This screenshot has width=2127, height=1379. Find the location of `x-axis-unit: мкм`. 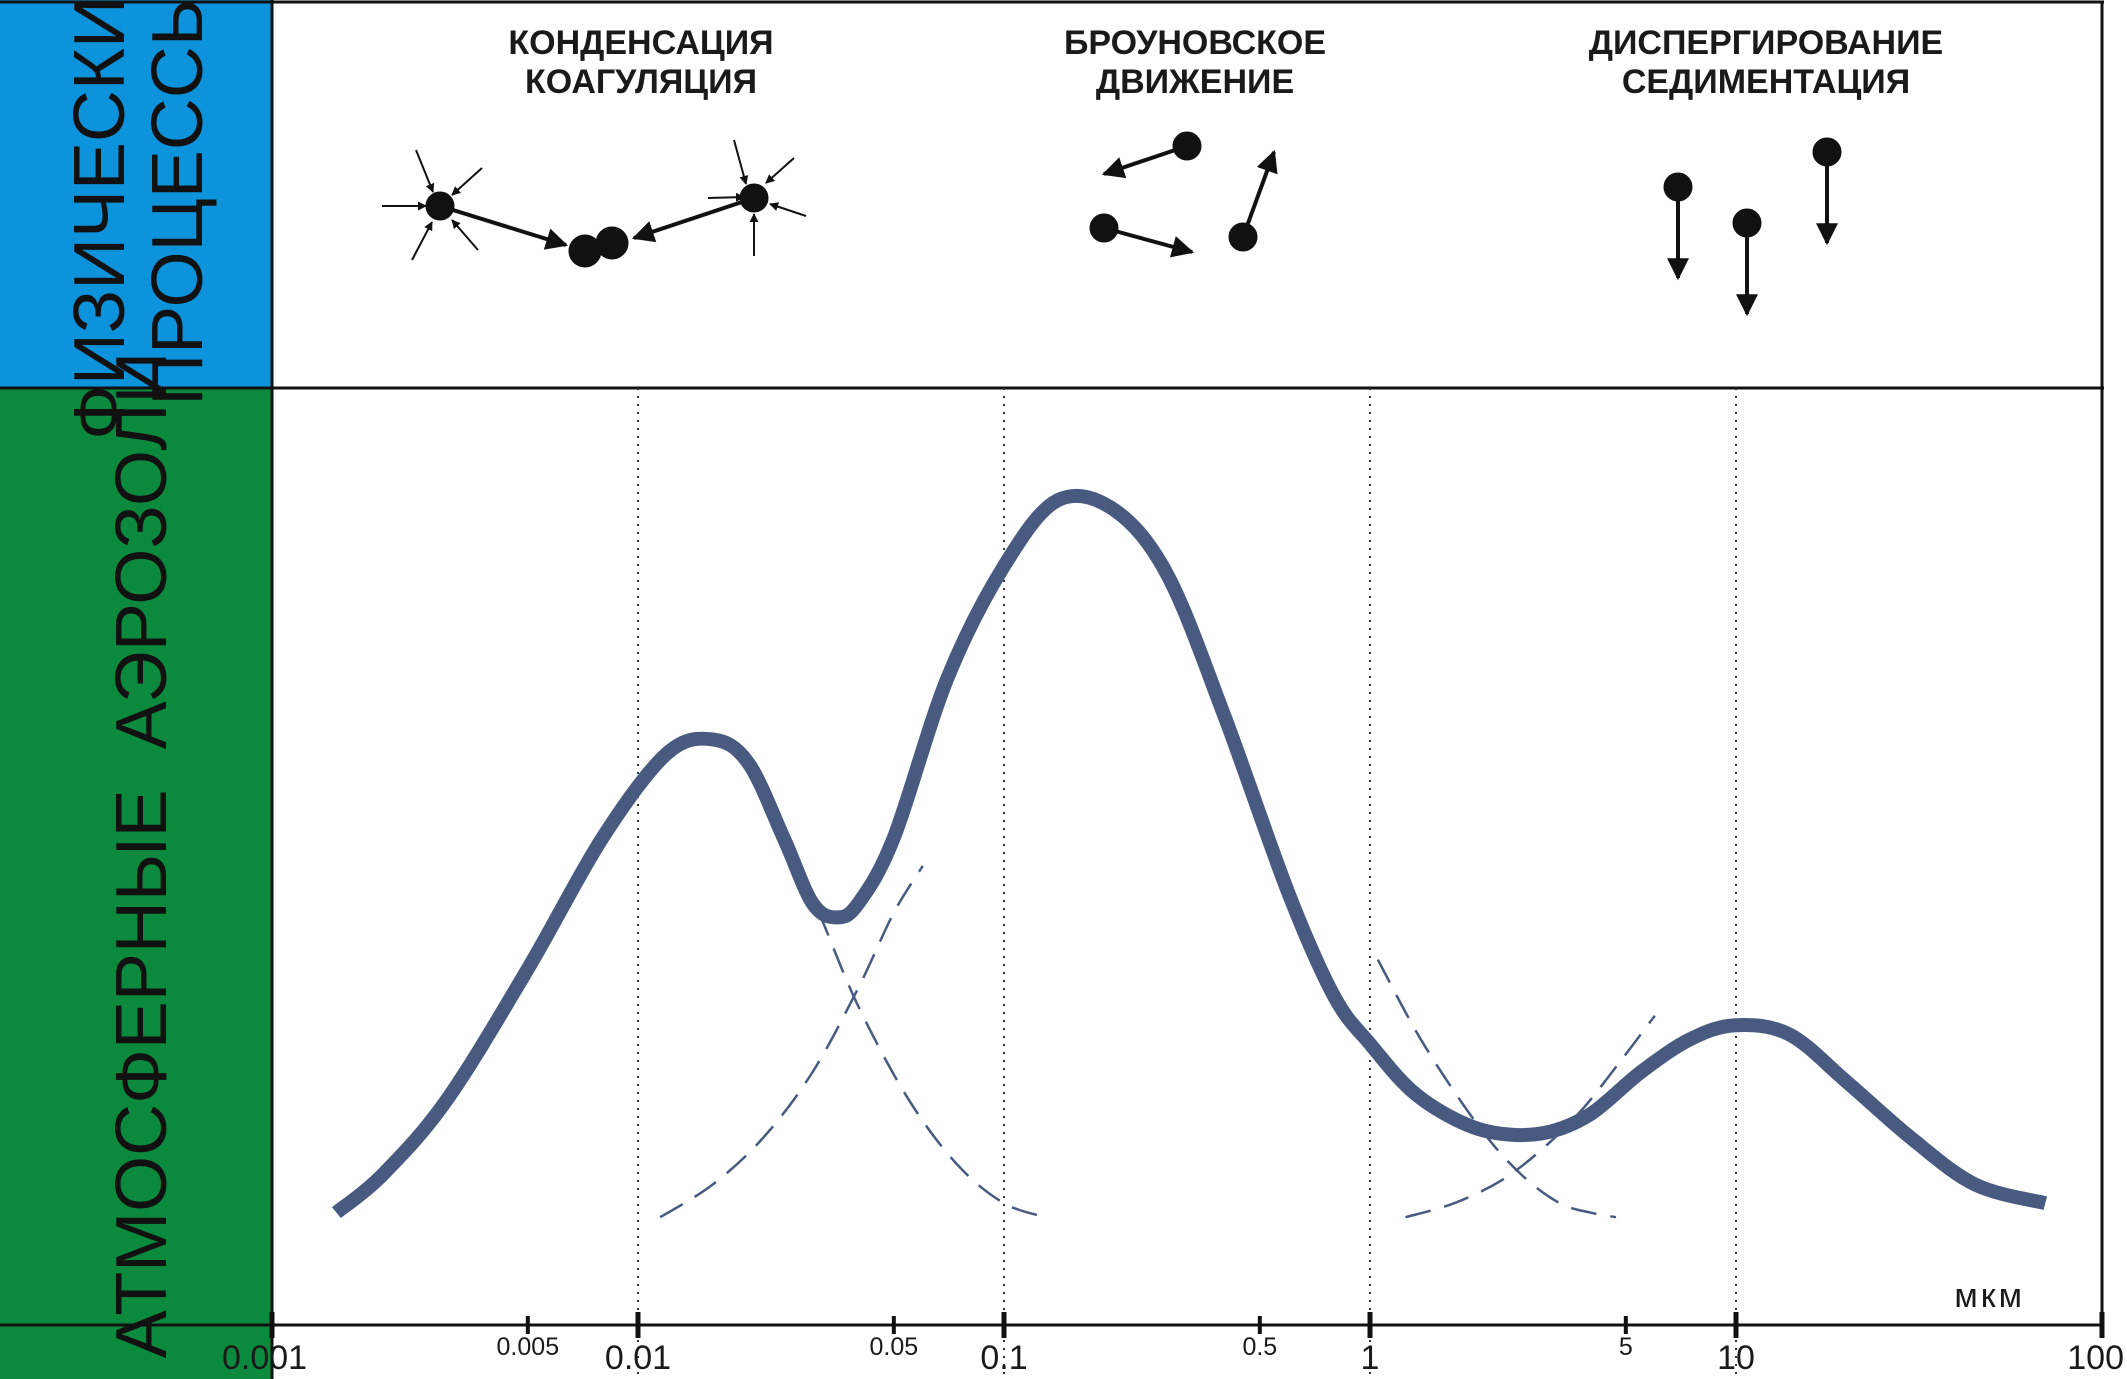

x-axis-unit: мкм is located at coordinates (1989, 1296).